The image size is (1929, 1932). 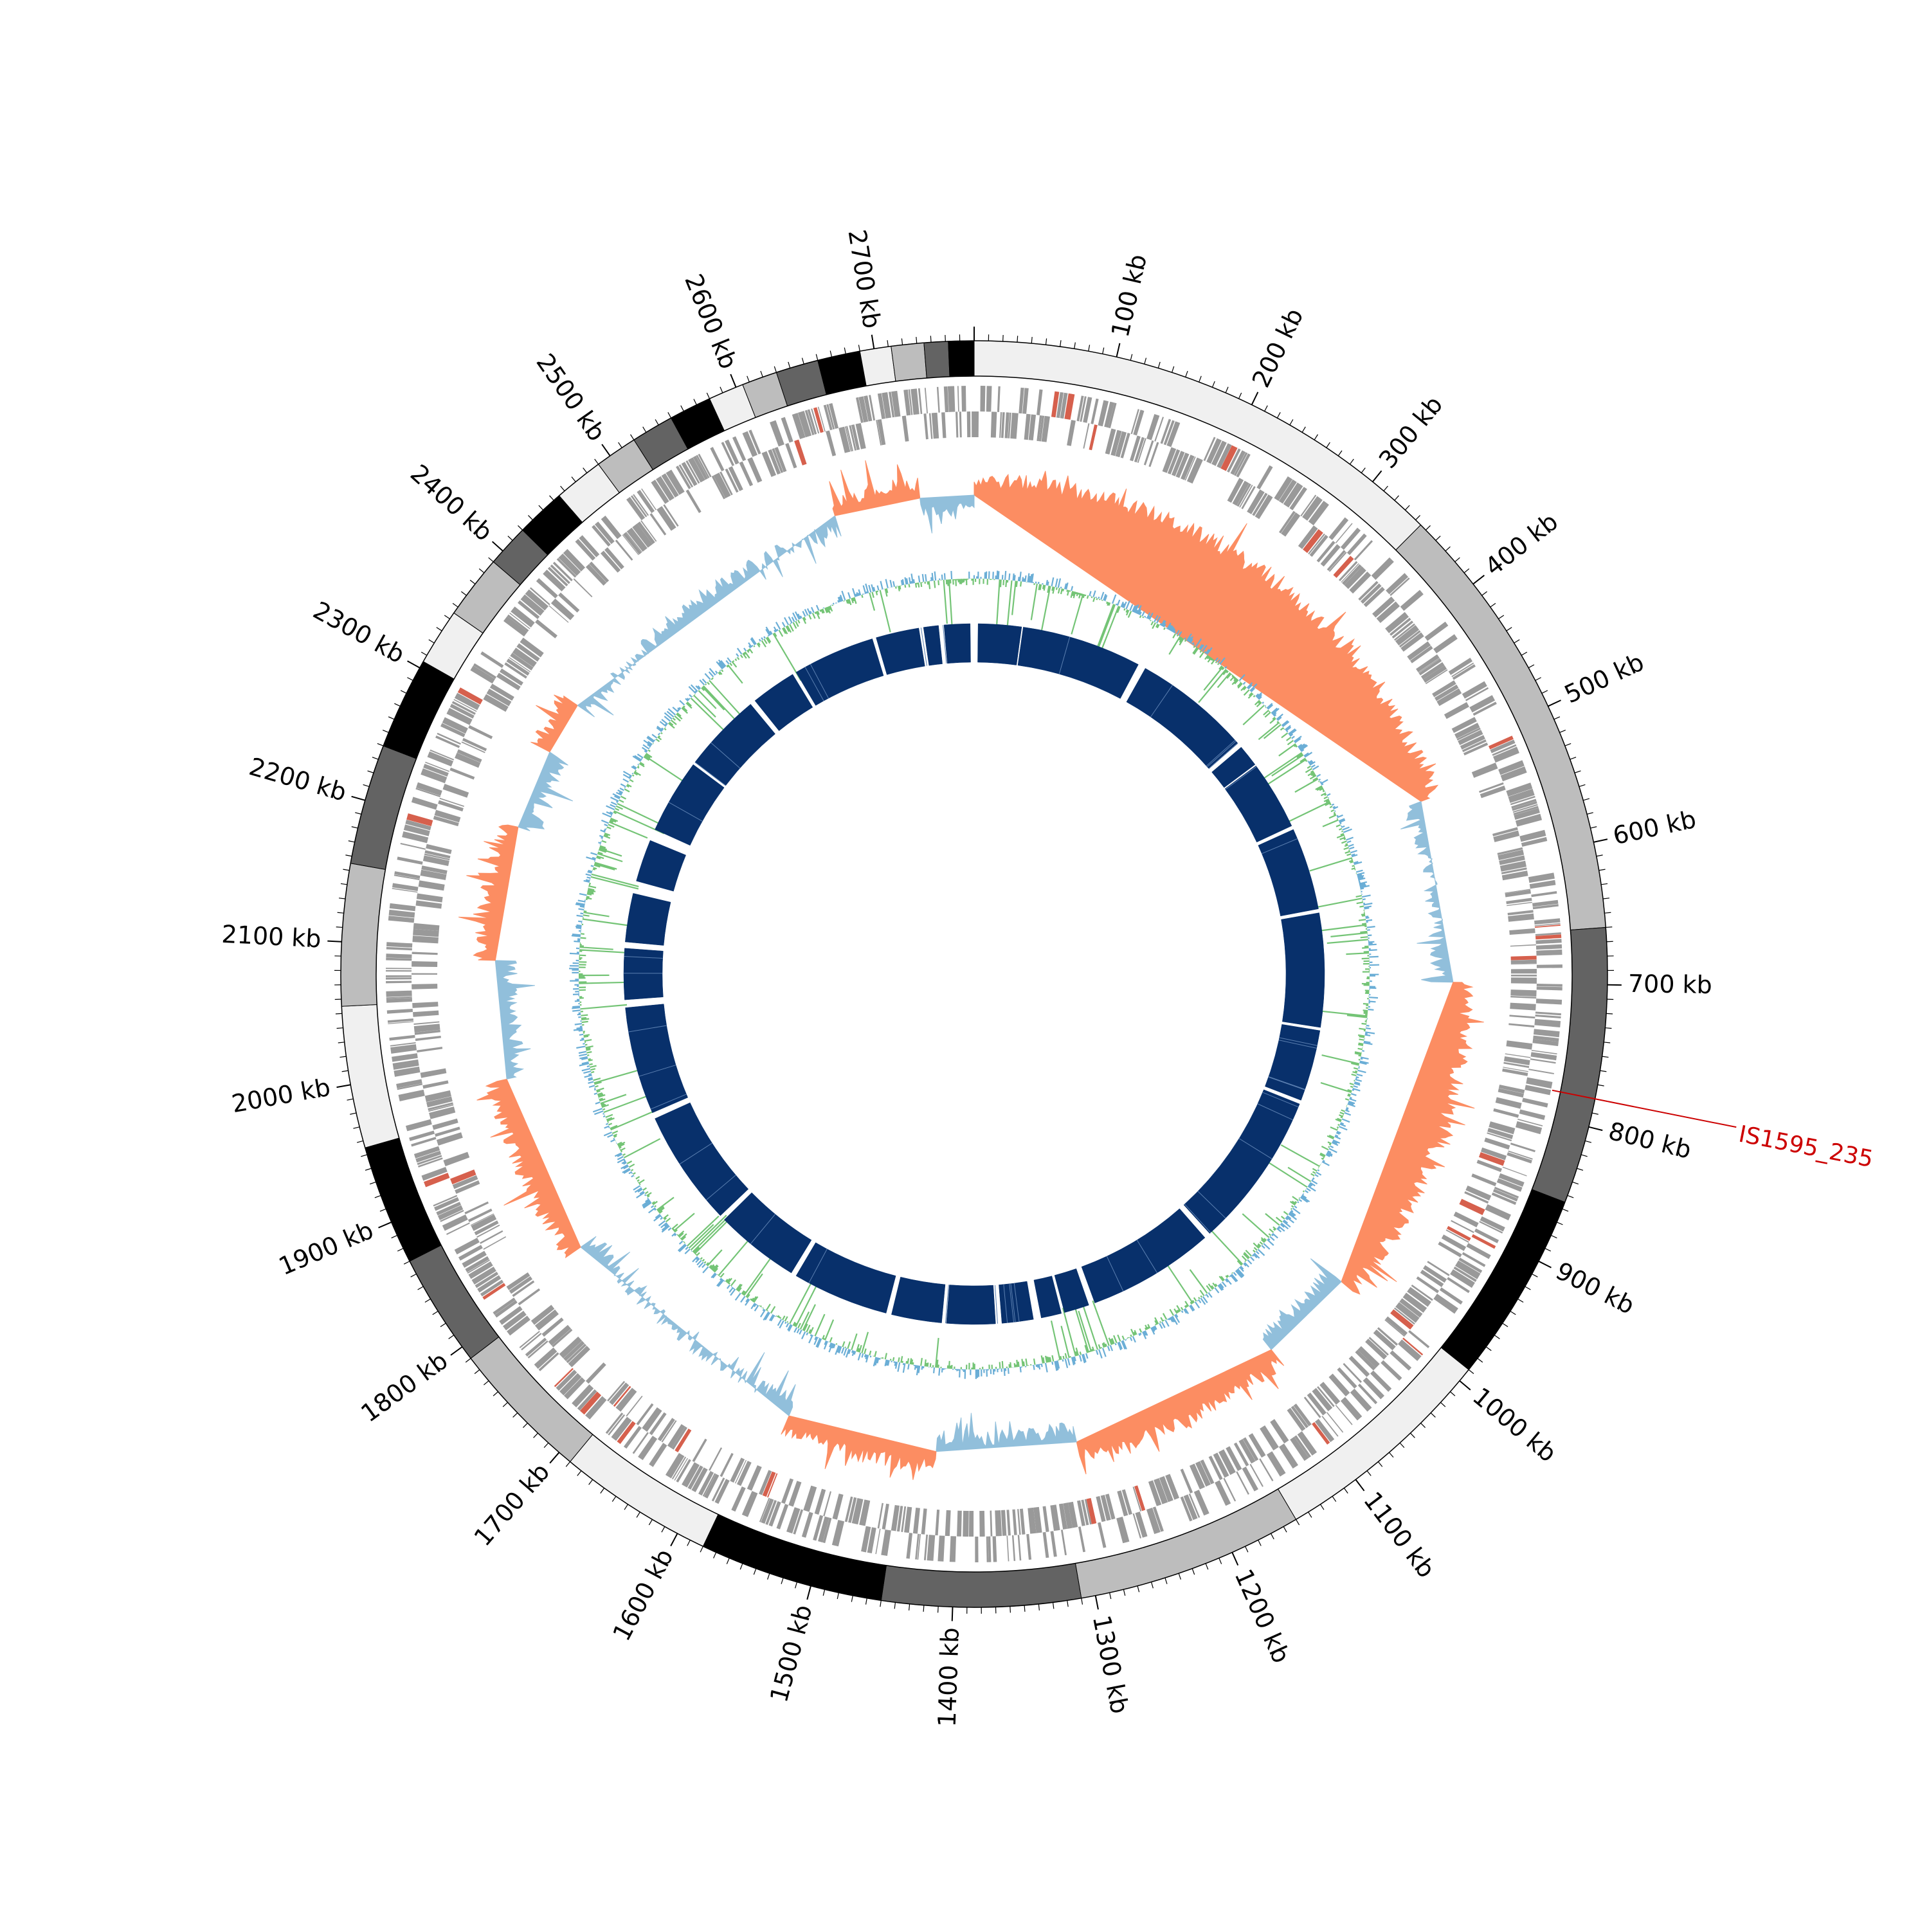 I want to click on tick-label: 2600 kb, so click(x=711, y=321).